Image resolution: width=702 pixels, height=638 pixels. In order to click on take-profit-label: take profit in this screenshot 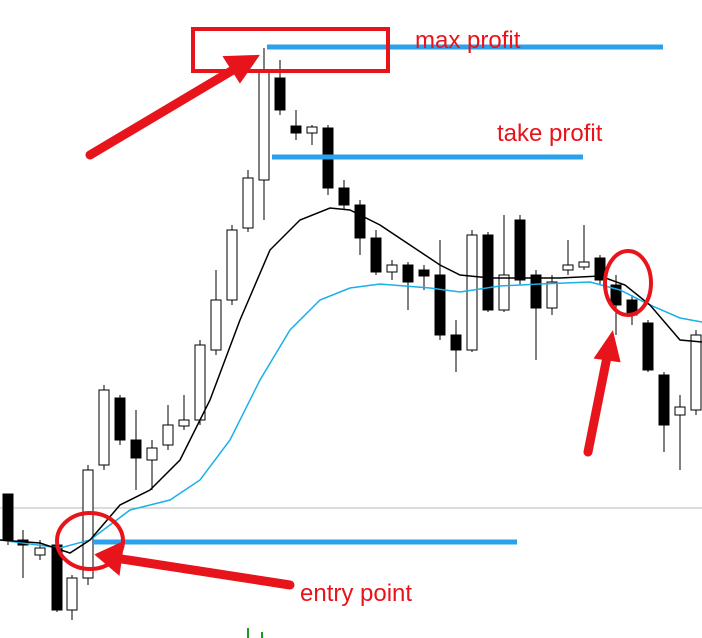, I will do `click(550, 133)`.